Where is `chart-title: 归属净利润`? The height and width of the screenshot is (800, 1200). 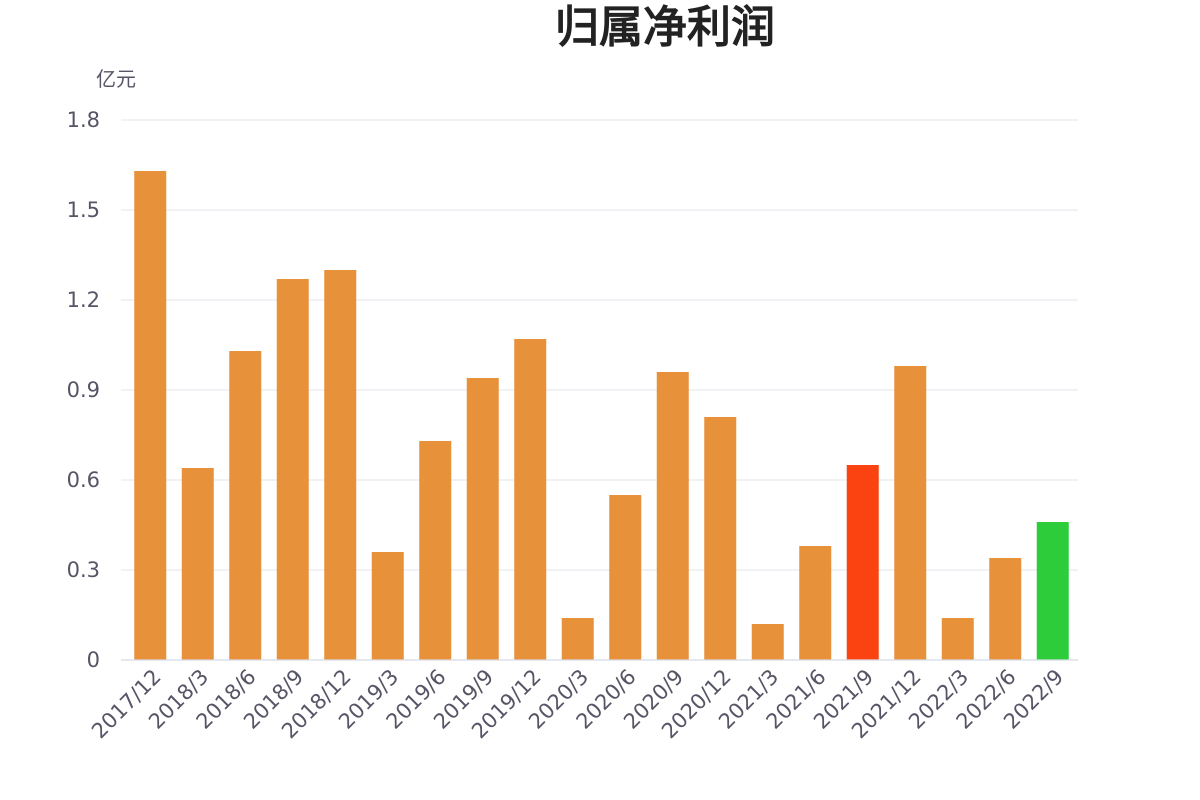 chart-title: 归属净利润 is located at coordinates (665, 27).